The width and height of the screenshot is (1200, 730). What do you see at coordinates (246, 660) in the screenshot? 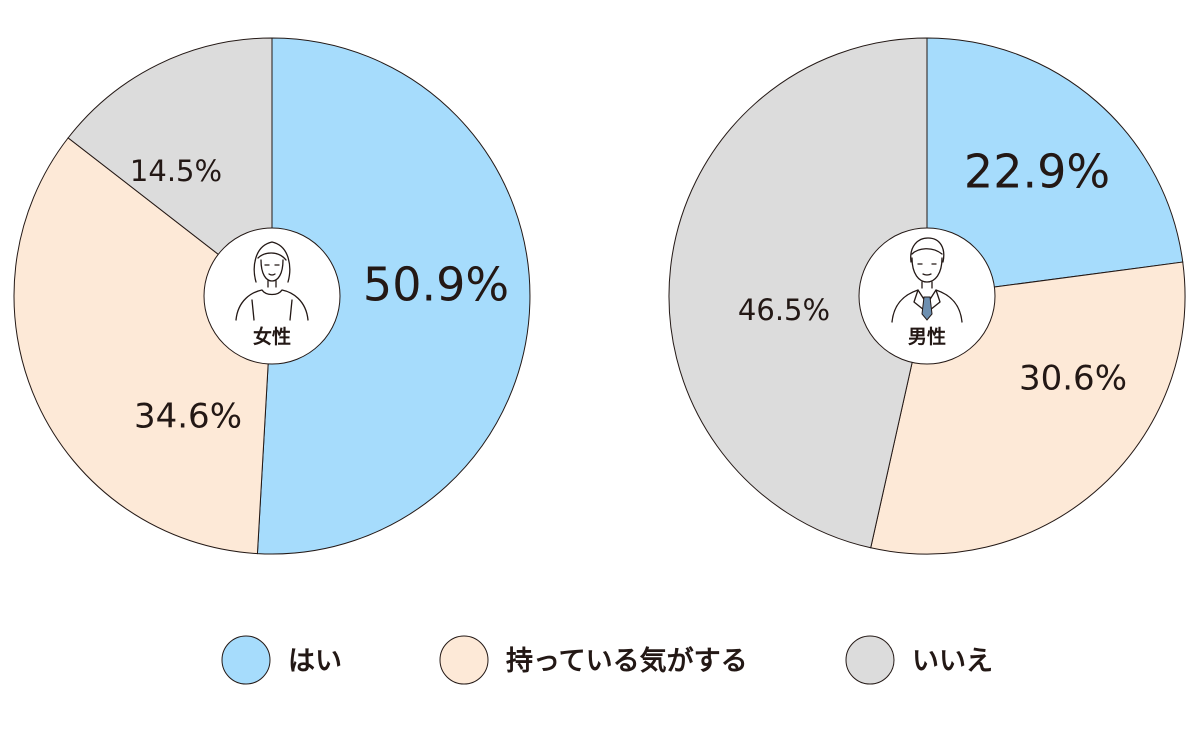
I see `legend-swatch-yes` at bounding box center [246, 660].